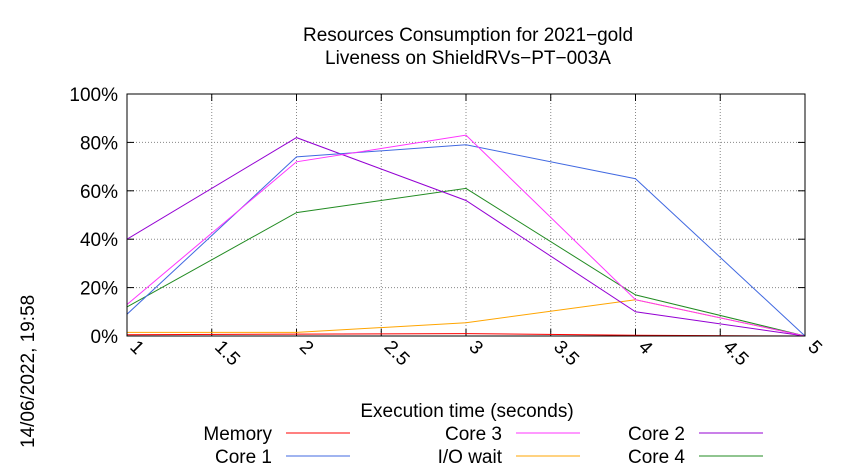  I want to click on x-tick-label: 2, so click(306, 348).